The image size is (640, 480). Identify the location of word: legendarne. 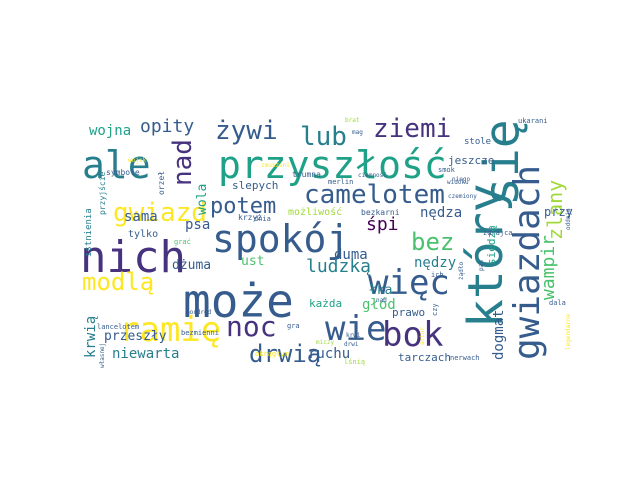
(568, 331).